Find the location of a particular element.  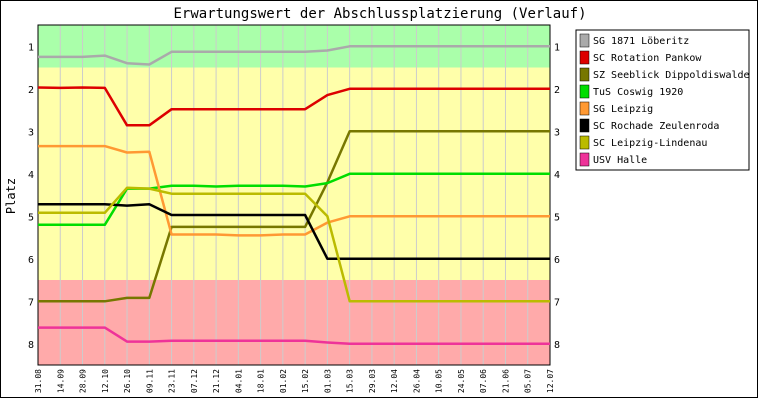

y-tick-left-1: 1 is located at coordinates (31, 47).